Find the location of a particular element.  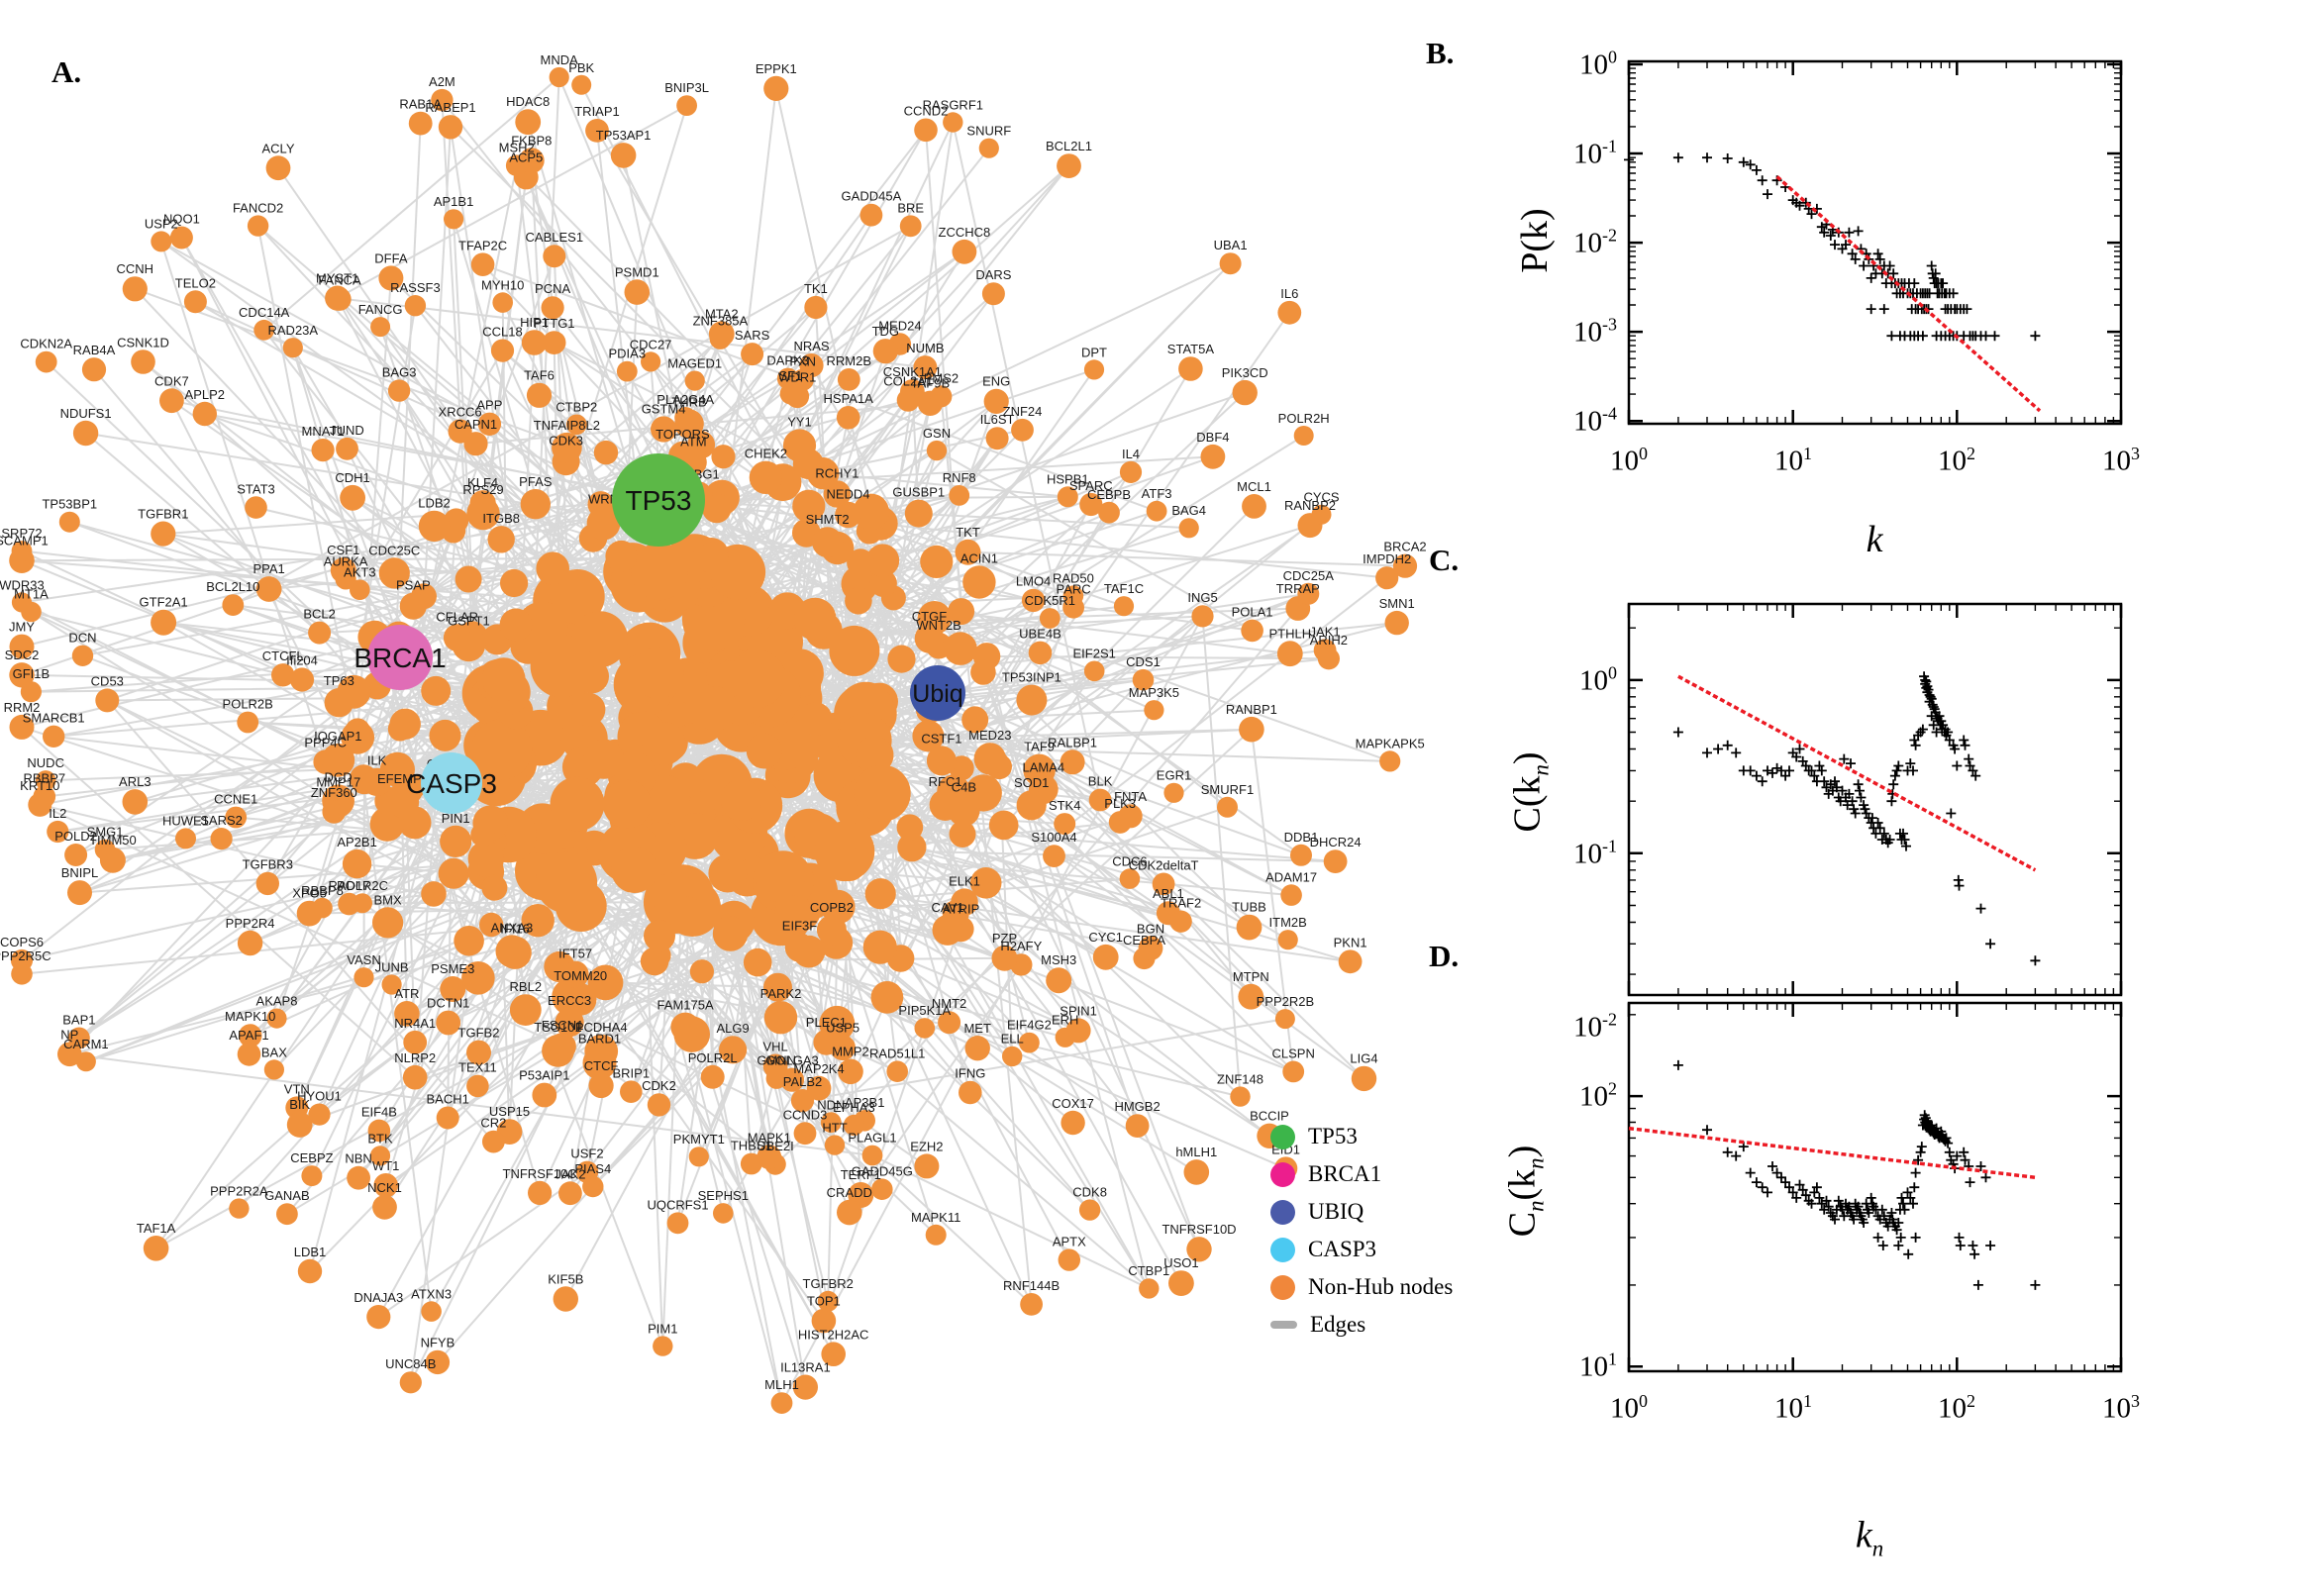

node-label: SRP72 is located at coordinates (21, 533).